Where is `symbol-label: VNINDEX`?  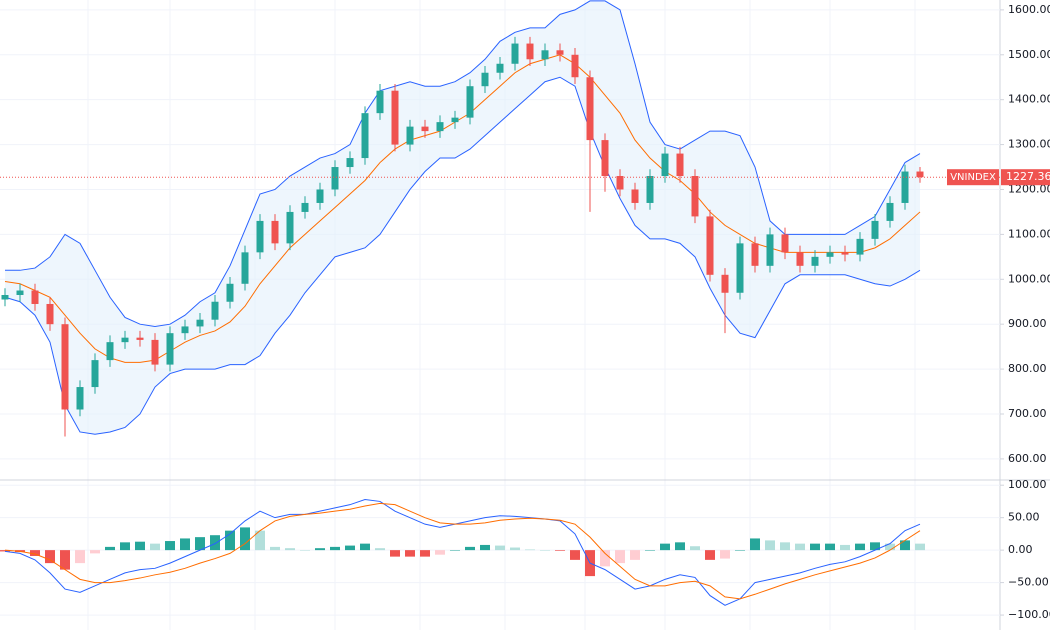 symbol-label: VNINDEX is located at coordinates (973, 177).